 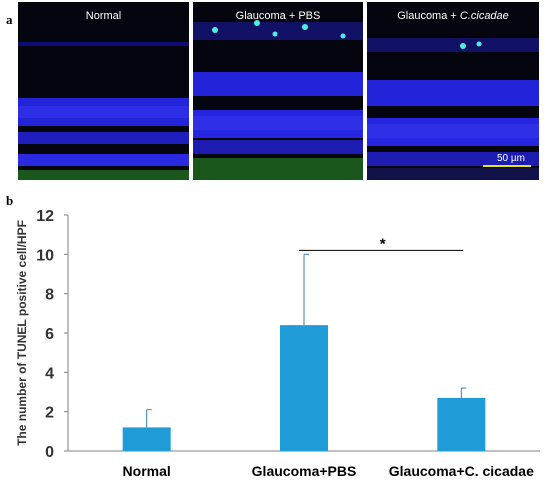 I want to click on y-tick-label: 0, so click(x=49, y=452).